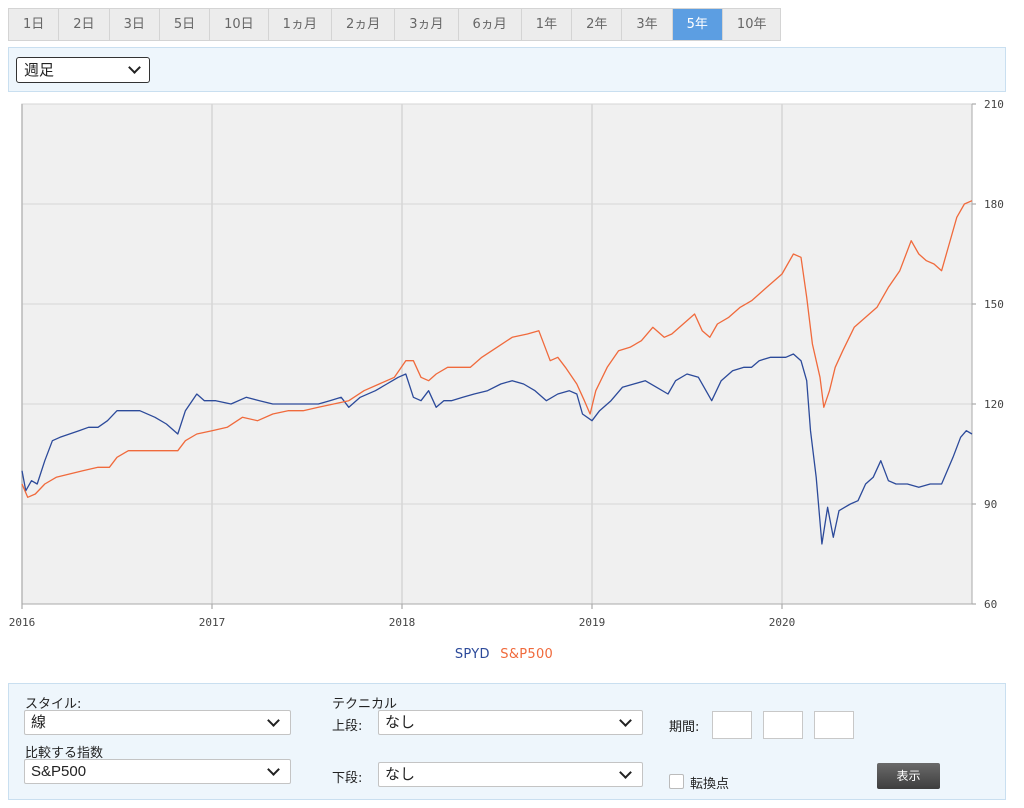  What do you see at coordinates (84, 24) in the screenshot?
I see `period-tab-1: 2日` at bounding box center [84, 24].